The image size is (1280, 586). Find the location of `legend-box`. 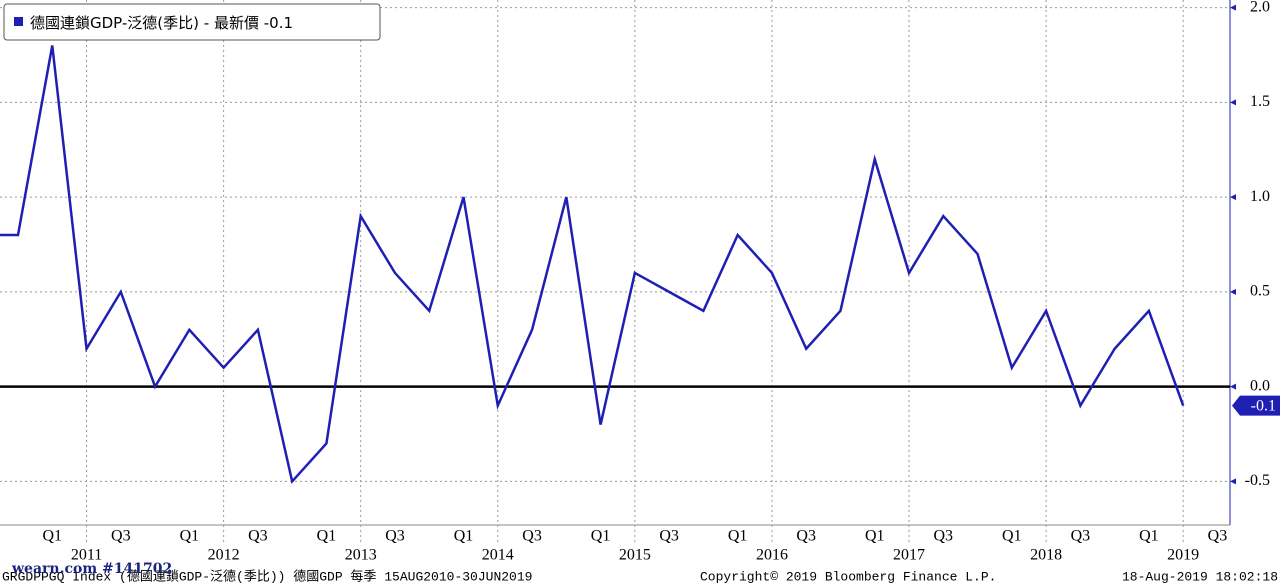

legend-box is located at coordinates (192, 22).